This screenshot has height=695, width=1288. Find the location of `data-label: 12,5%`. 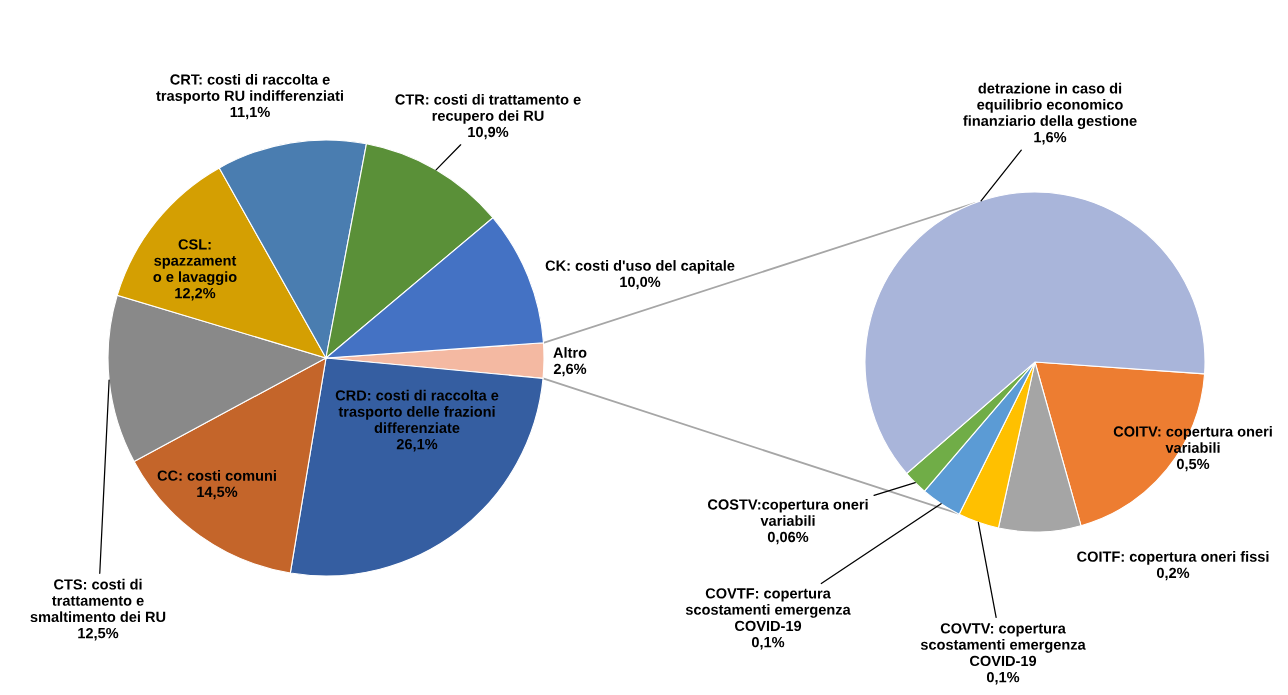

data-label: 12,5% is located at coordinates (98, 634).